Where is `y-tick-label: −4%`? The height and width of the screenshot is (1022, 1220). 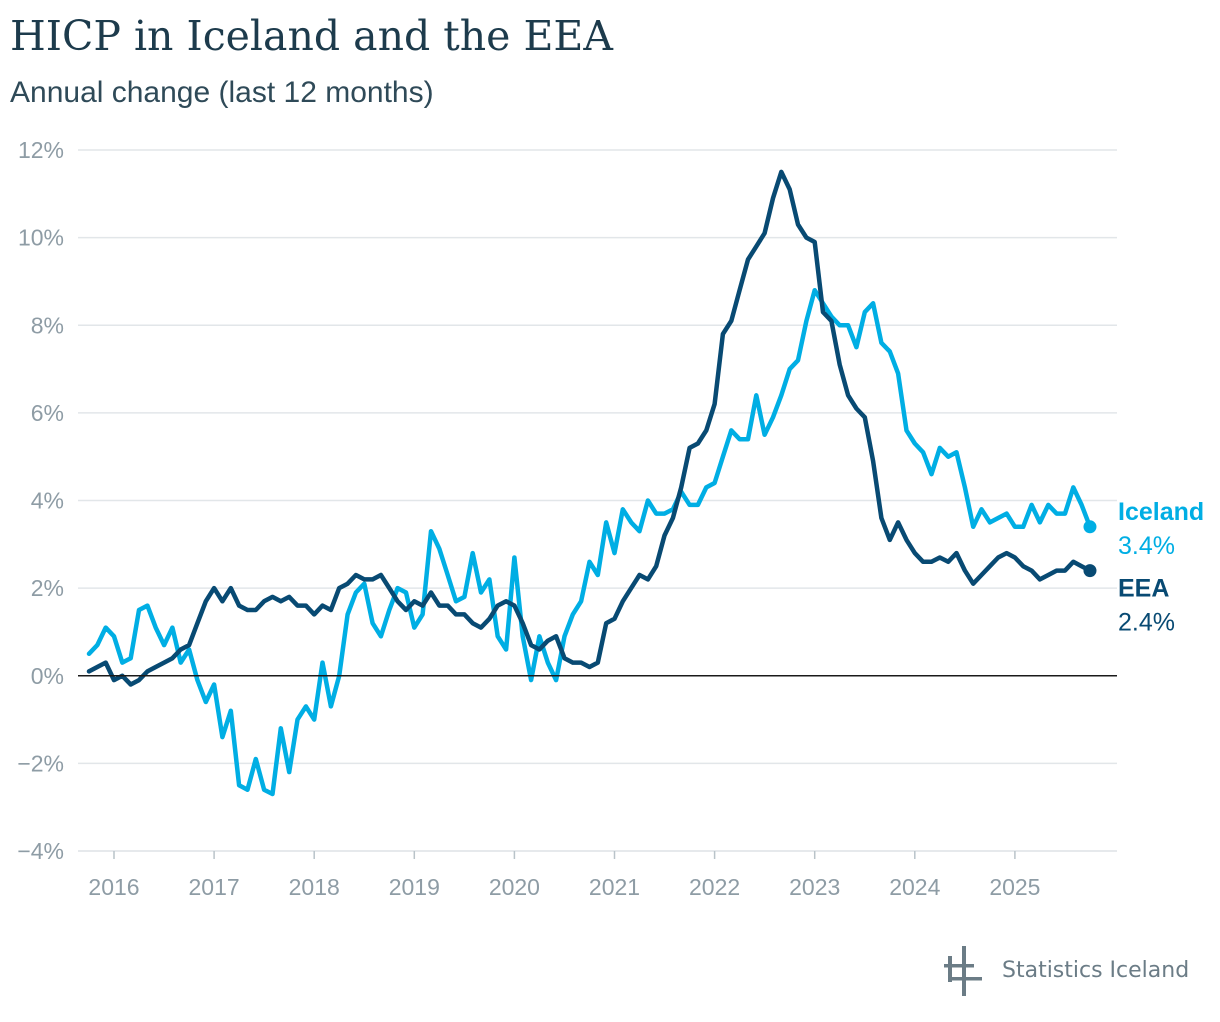
y-tick-label: −4% is located at coordinates (40, 851).